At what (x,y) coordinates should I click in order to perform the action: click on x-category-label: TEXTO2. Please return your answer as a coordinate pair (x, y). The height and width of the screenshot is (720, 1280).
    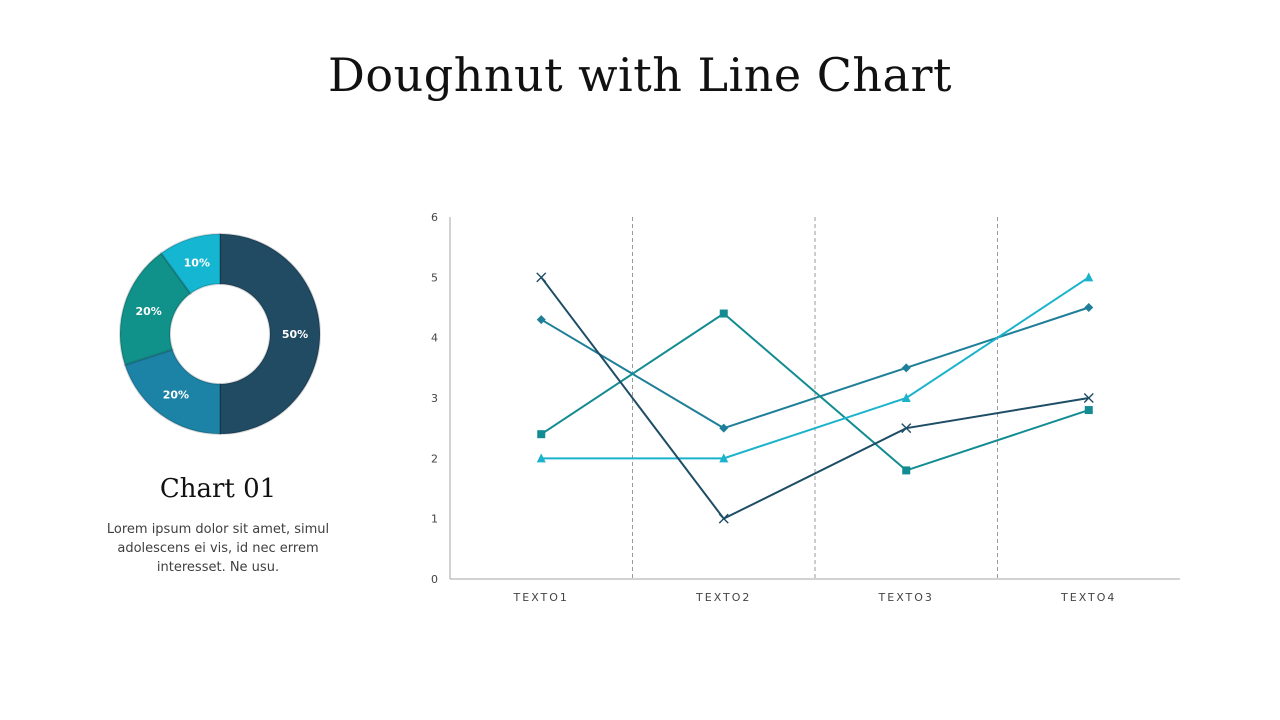
    Looking at the image, I should click on (723, 597).